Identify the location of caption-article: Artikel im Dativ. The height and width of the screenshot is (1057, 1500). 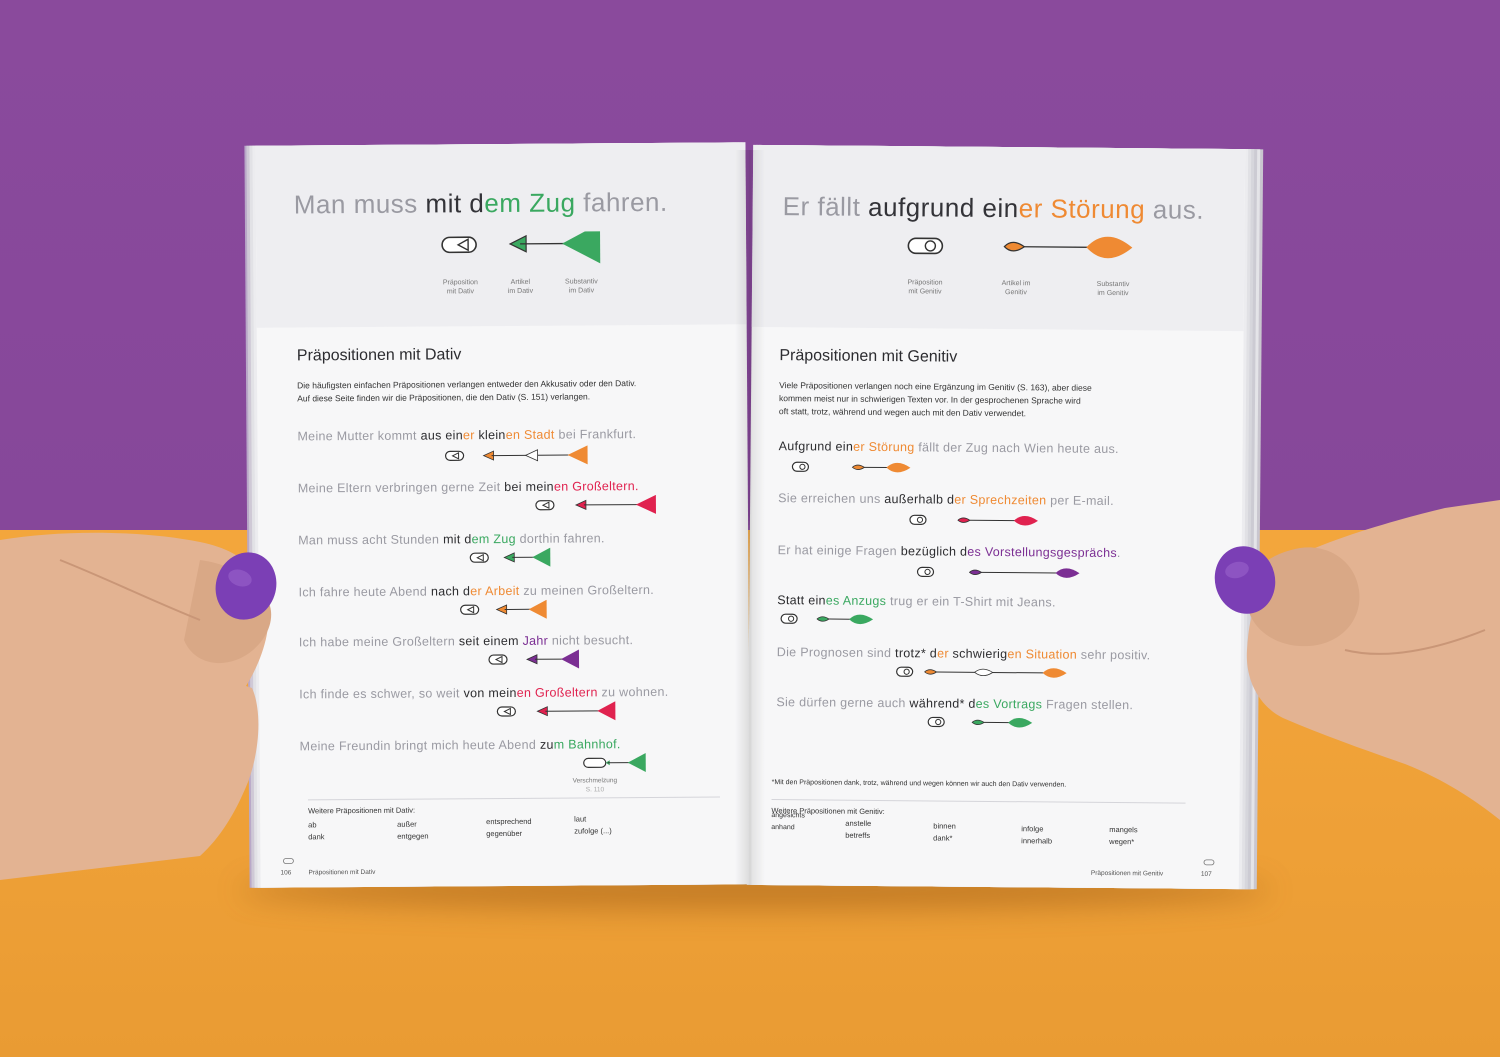
(520, 287).